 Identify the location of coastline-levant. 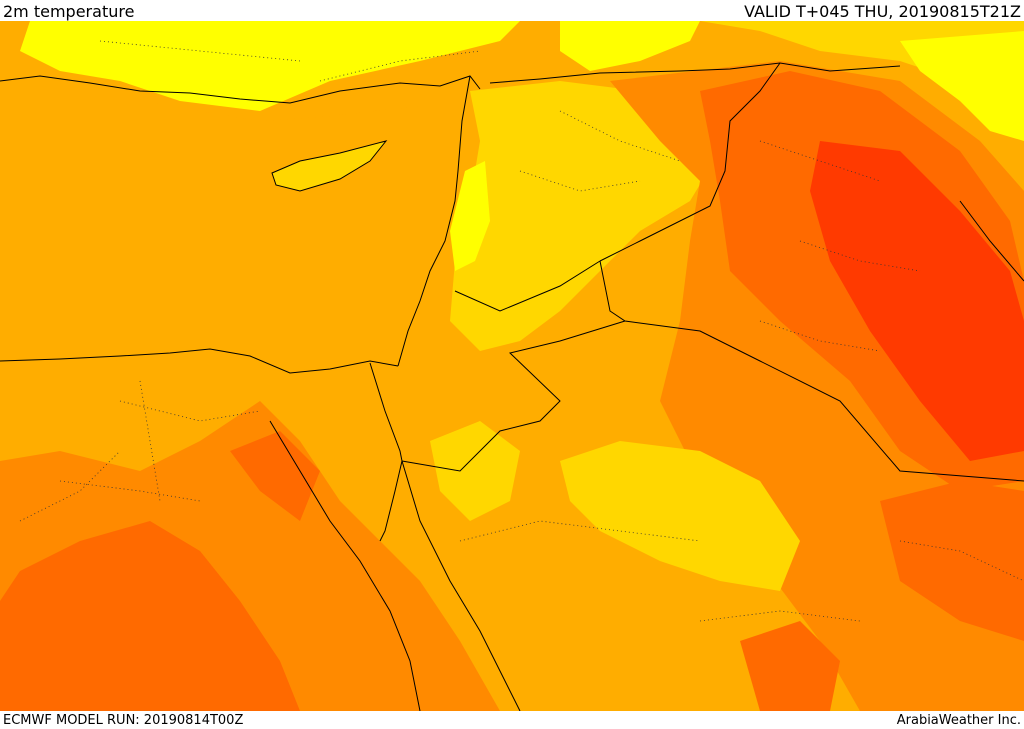
(434, 221).